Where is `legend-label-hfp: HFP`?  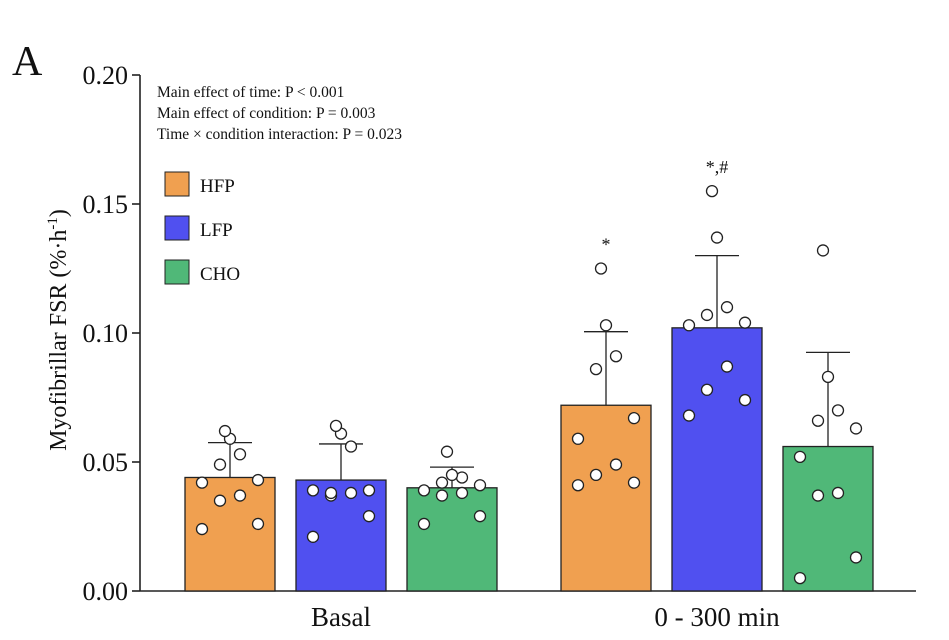
legend-label-hfp: HFP is located at coordinates (217, 186).